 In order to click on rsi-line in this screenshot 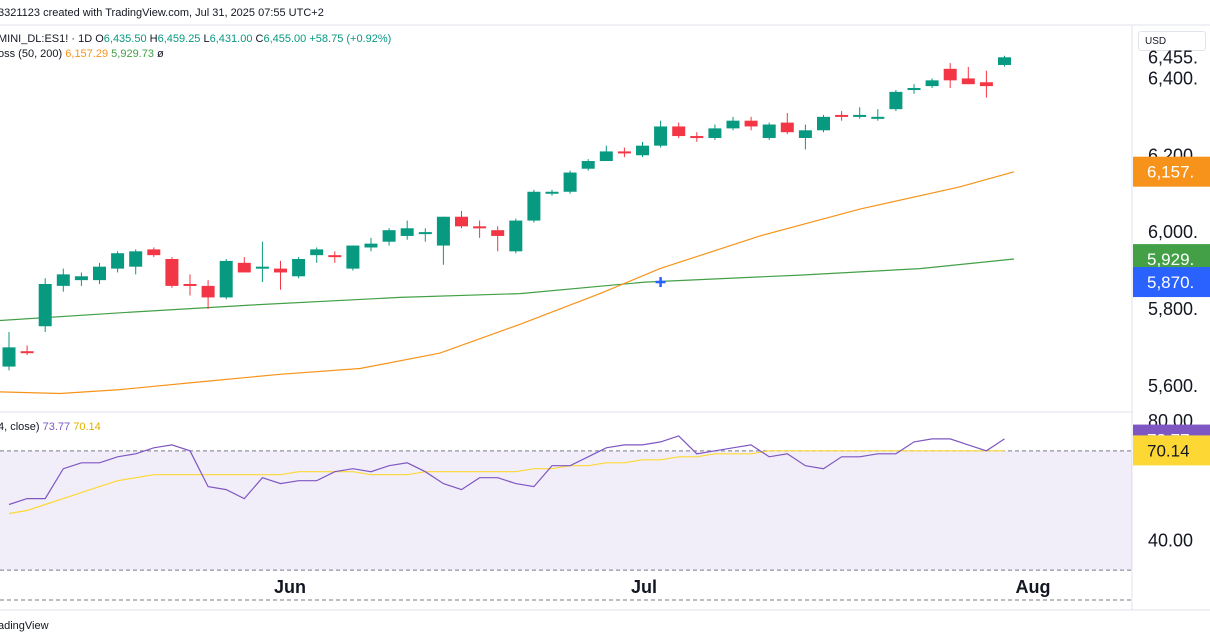, I will do `click(506, 470)`.